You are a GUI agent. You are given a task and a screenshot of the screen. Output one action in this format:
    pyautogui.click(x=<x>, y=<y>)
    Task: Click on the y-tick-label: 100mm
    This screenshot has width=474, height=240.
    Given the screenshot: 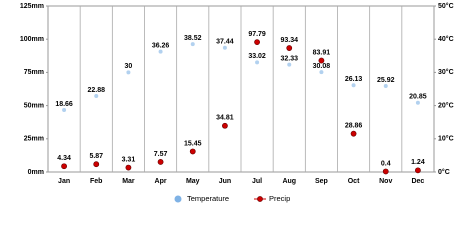 What is the action you would take?
    pyautogui.click(x=32, y=39)
    